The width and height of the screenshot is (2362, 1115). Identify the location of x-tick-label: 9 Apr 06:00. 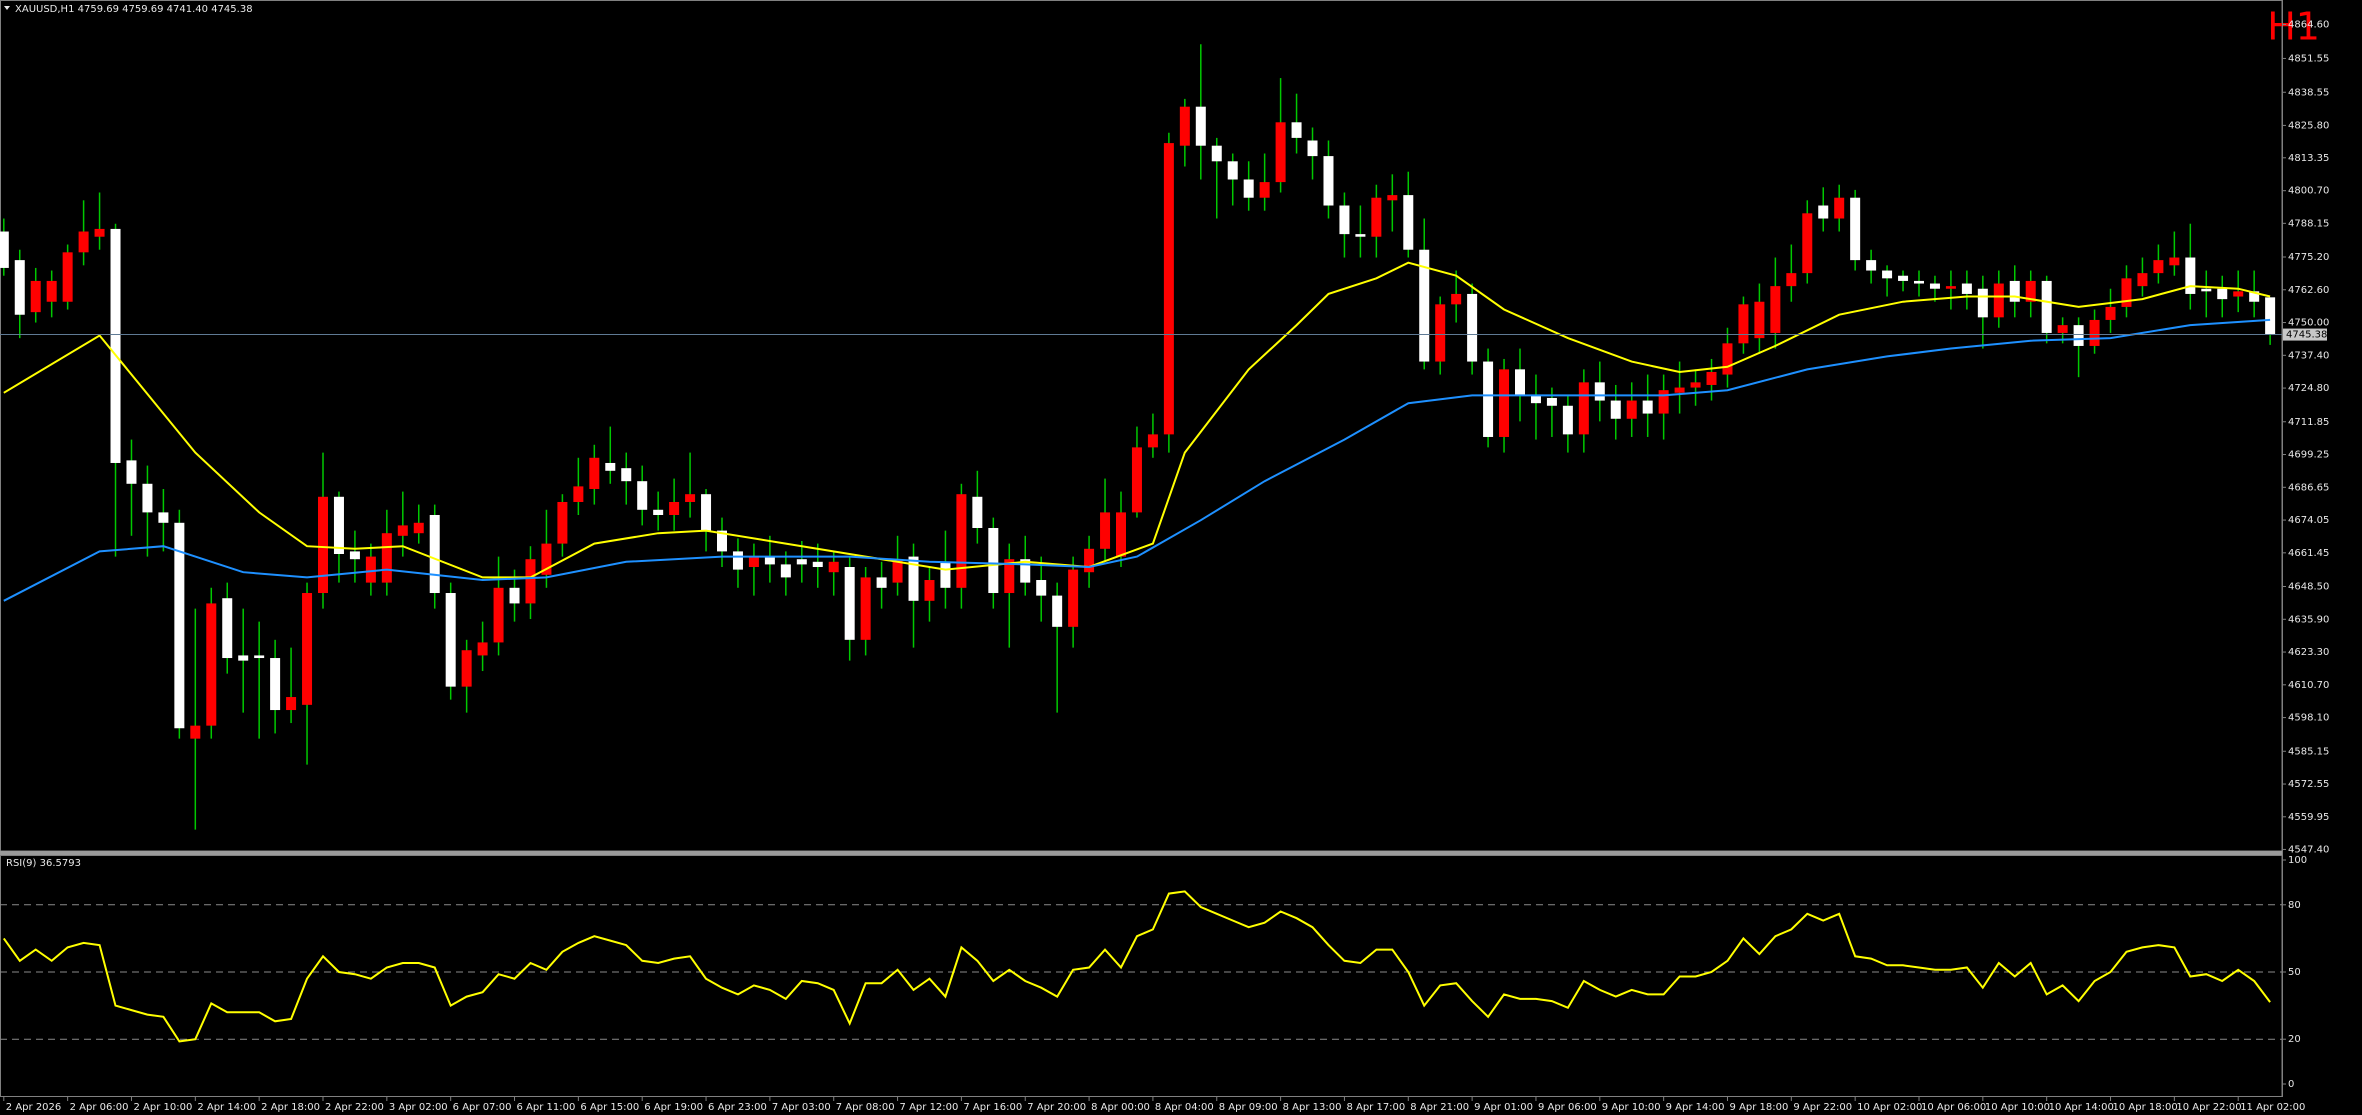
(1567, 1107).